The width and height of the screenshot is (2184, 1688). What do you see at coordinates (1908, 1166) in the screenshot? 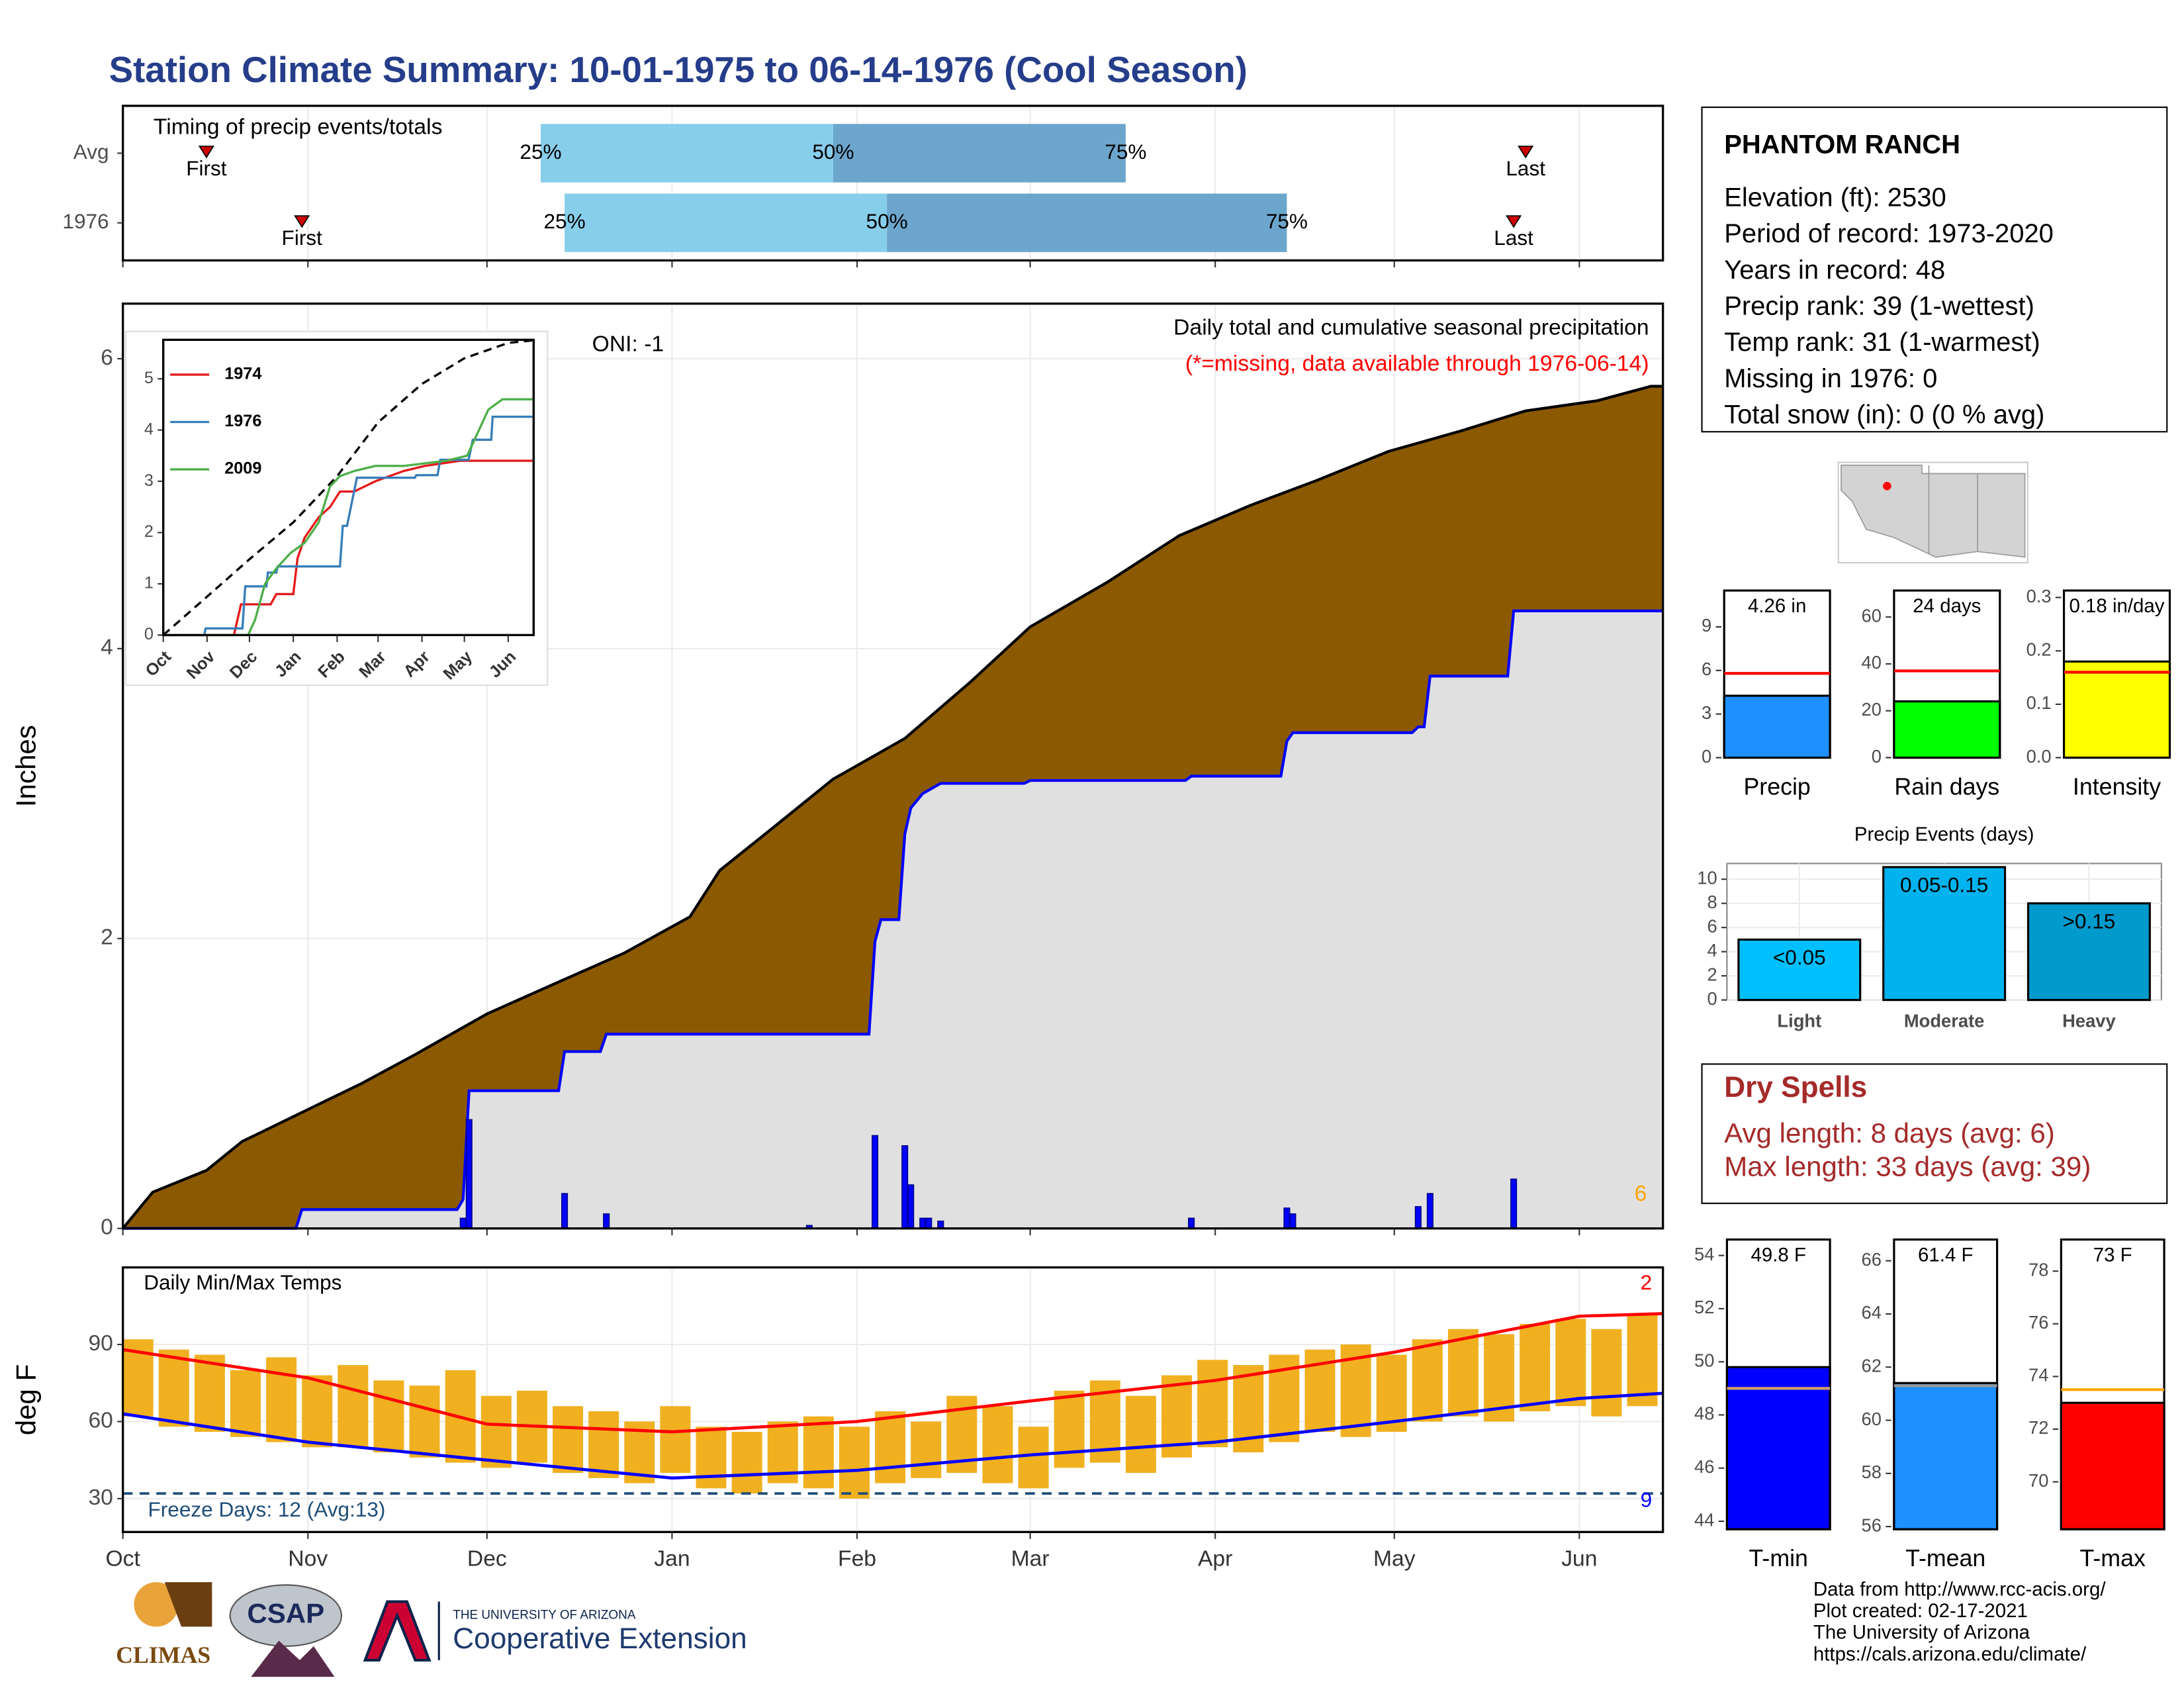
I see `dry-spell-info: Max length: 33 days (avg: 39)` at bounding box center [1908, 1166].